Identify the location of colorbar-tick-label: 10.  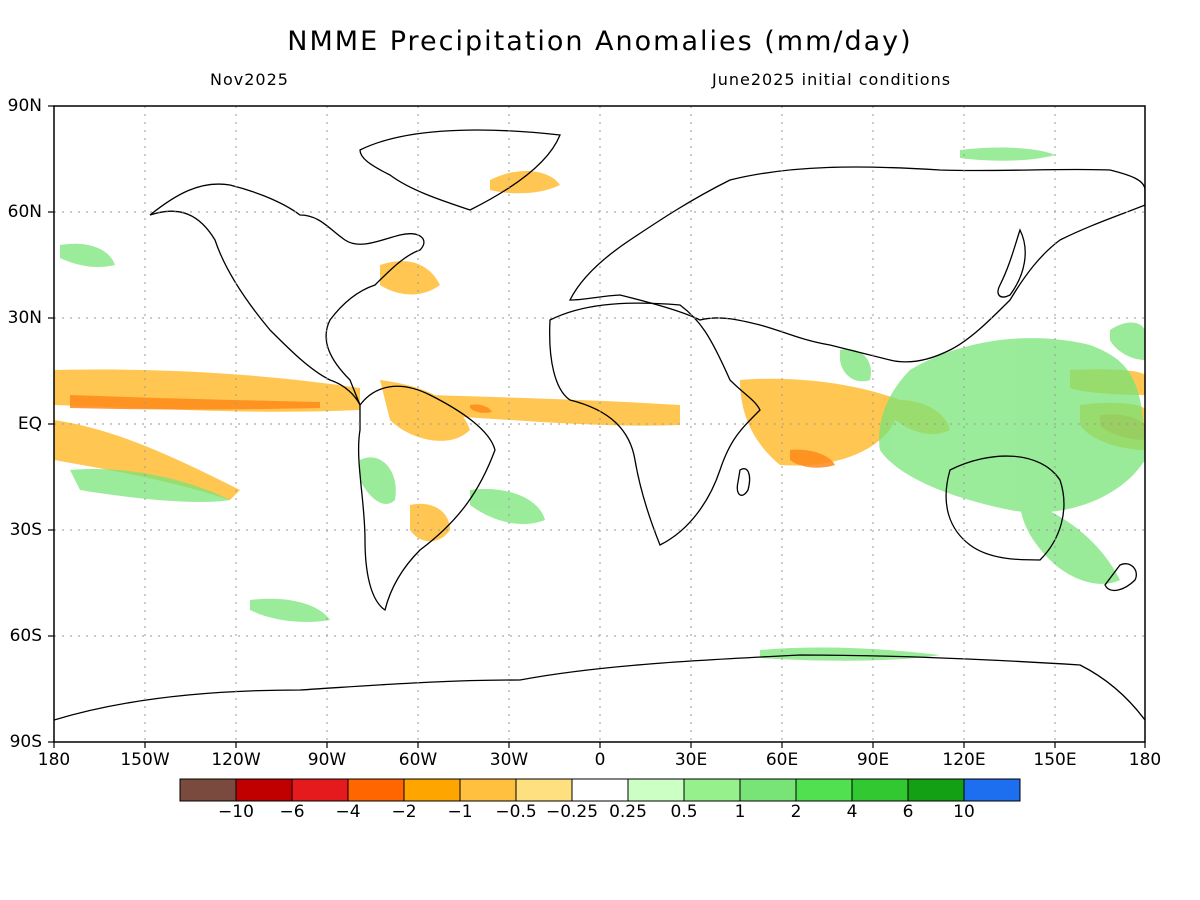
(964, 812).